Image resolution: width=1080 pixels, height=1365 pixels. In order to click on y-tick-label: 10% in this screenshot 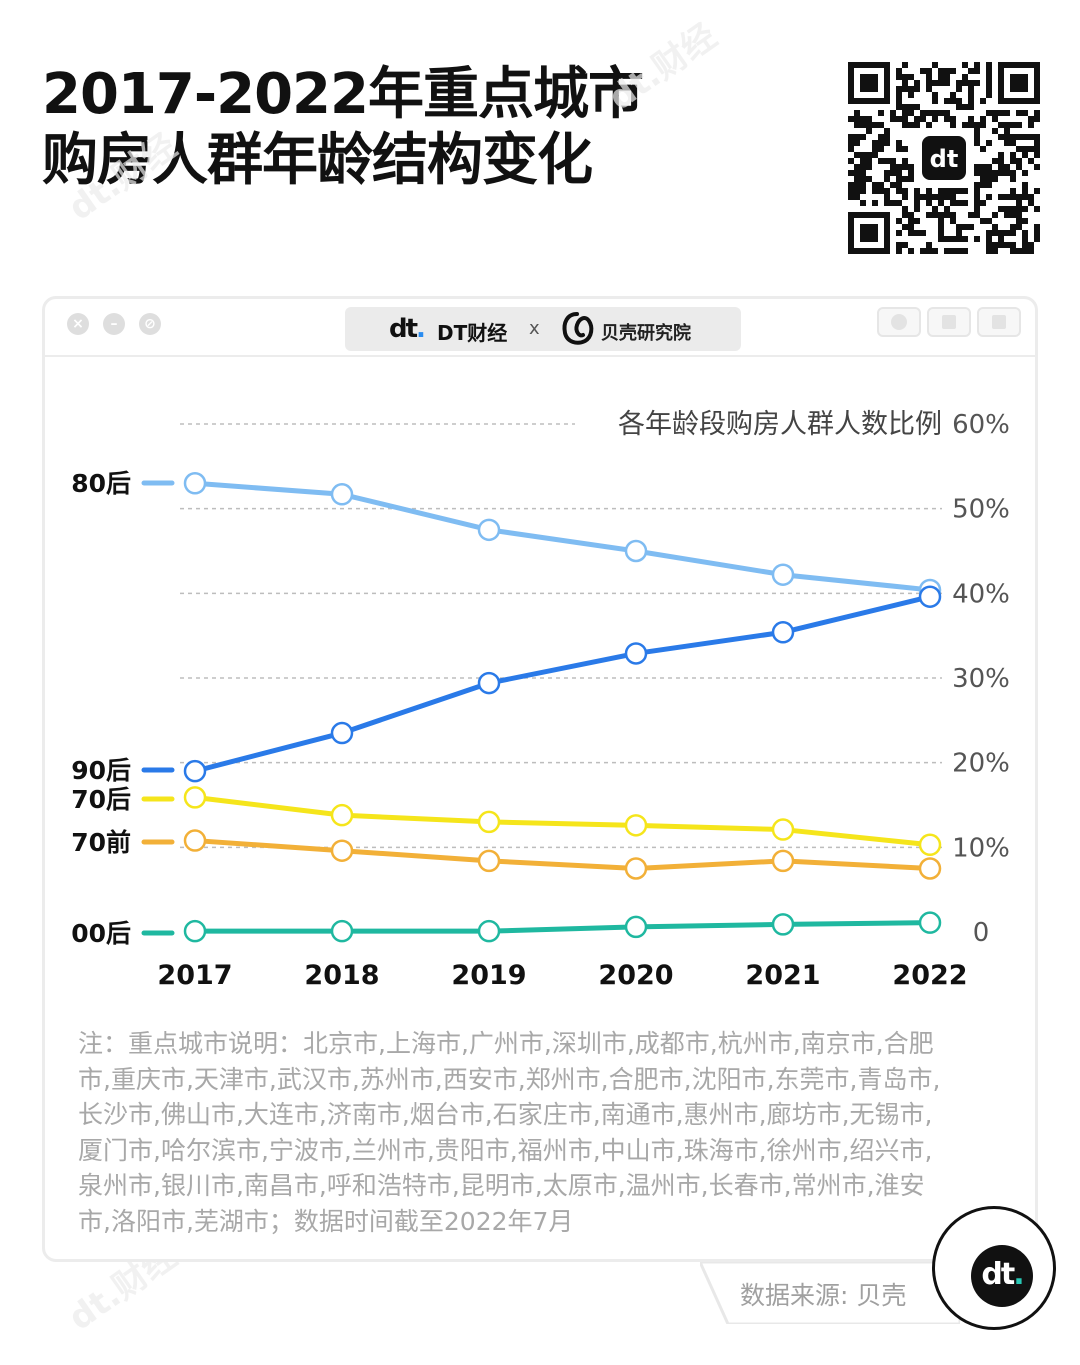, I will do `click(981, 848)`.